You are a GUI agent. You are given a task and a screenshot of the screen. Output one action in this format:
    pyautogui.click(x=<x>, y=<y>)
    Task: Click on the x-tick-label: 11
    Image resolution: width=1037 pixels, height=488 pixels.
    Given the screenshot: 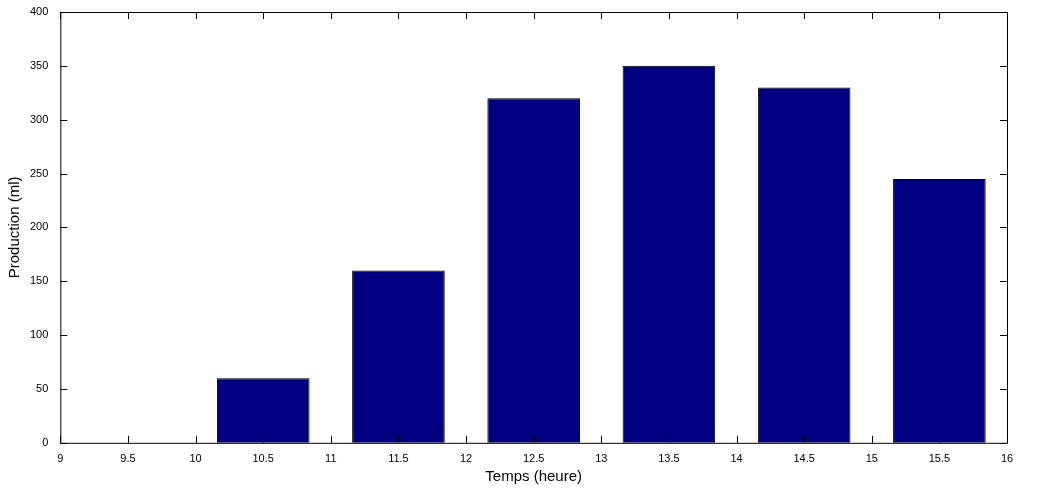 What is the action you would take?
    pyautogui.click(x=331, y=458)
    